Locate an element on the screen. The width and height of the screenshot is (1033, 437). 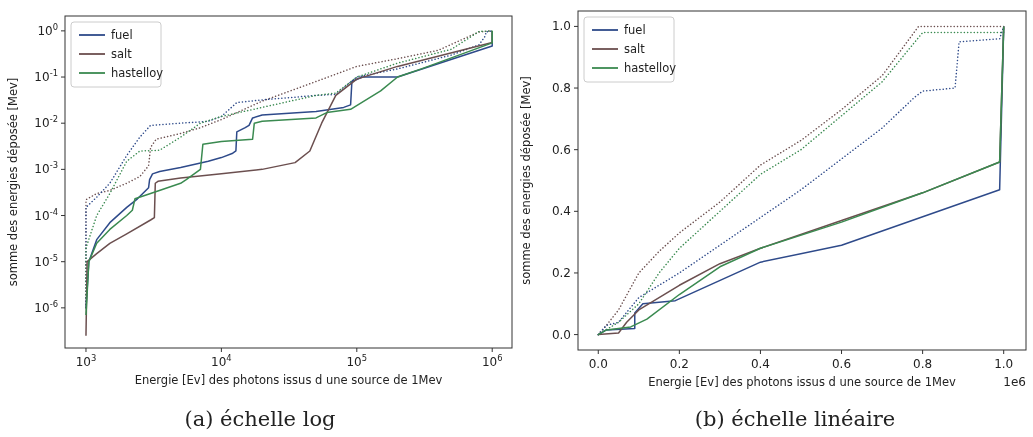
y-tick-label: 10$^{-2}$ is located at coordinates (46, 122).